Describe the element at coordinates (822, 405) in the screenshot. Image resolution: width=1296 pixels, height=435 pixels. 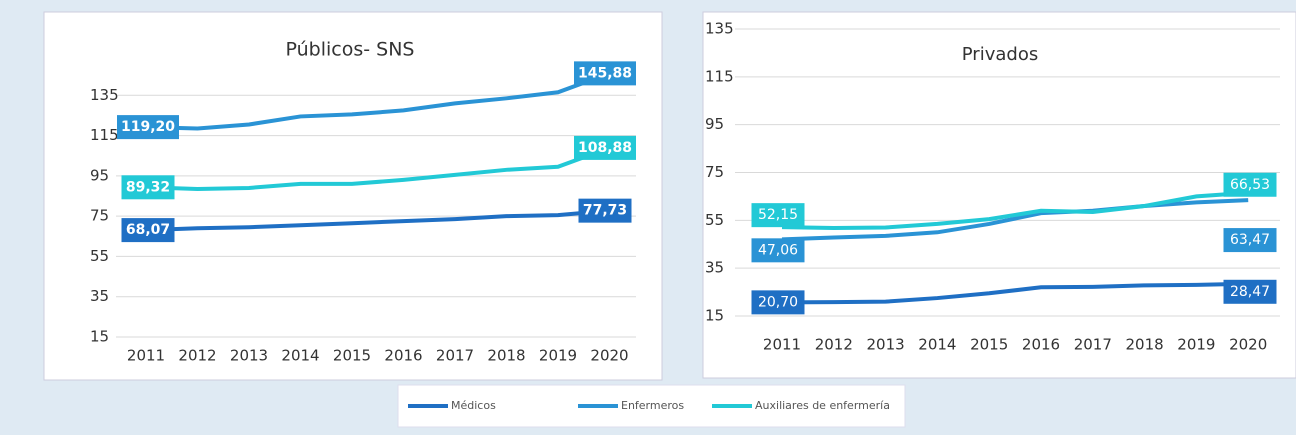
I see `legend-label: Auxiliares de enfermería` at that location.